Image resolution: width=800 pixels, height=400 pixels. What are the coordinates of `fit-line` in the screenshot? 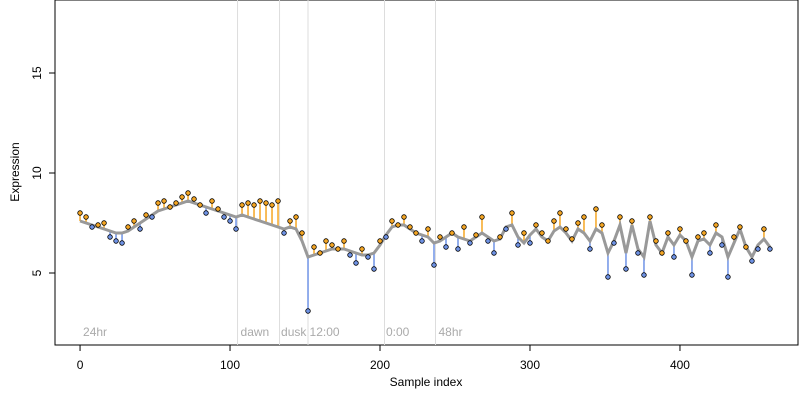 It's located at (425, 230).